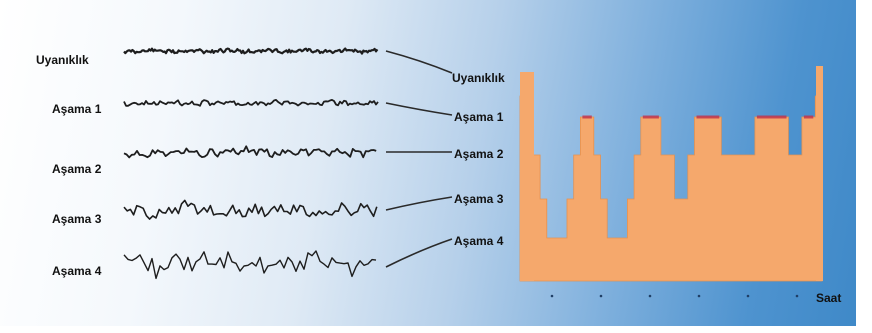 This screenshot has height=333, width=872. What do you see at coordinates (828, 298) in the screenshot?
I see `x-axis-label: Saat` at bounding box center [828, 298].